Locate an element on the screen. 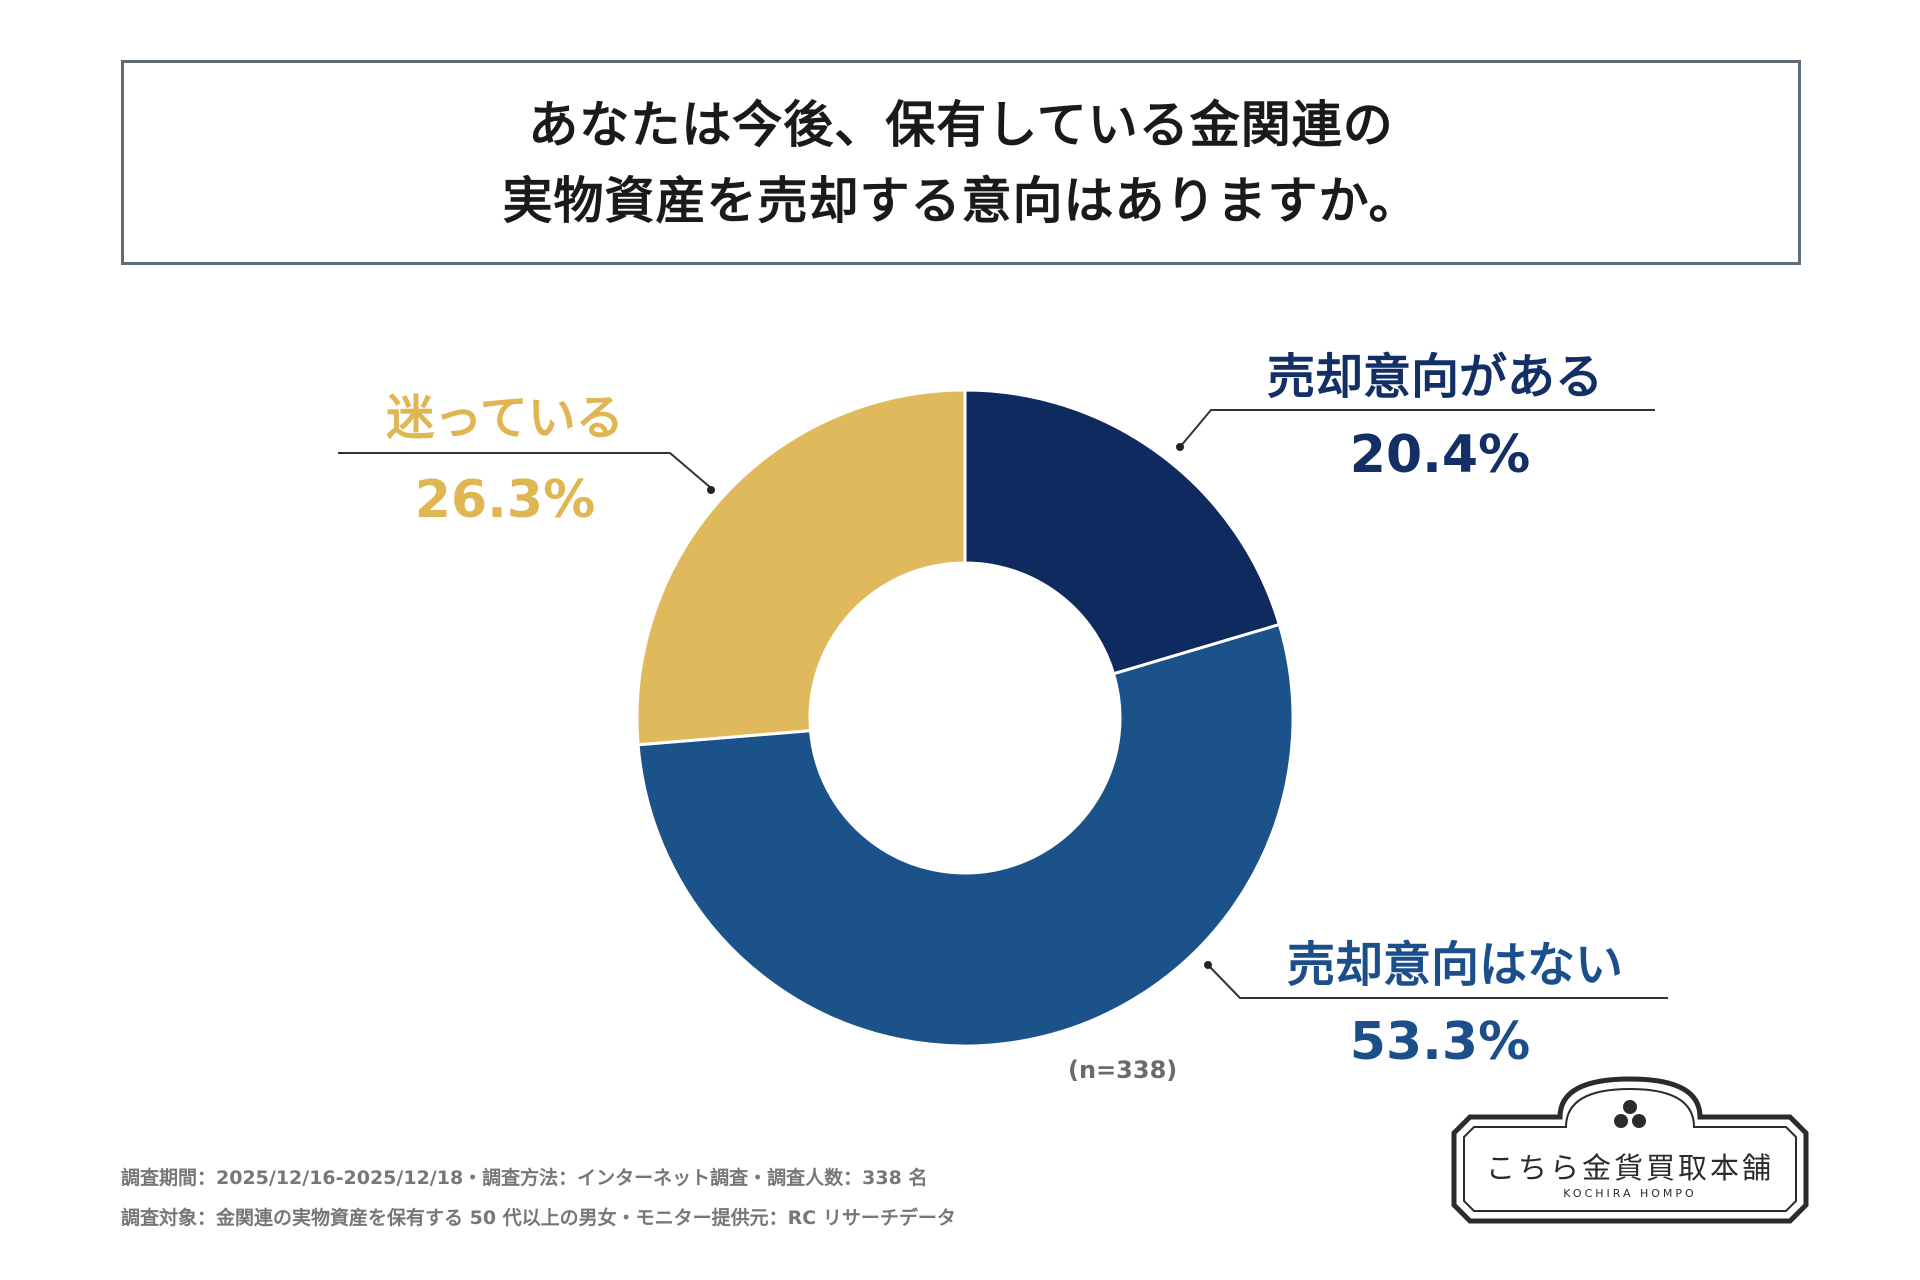 The image size is (1920, 1280). leader-dots is located at coordinates (959, 706).